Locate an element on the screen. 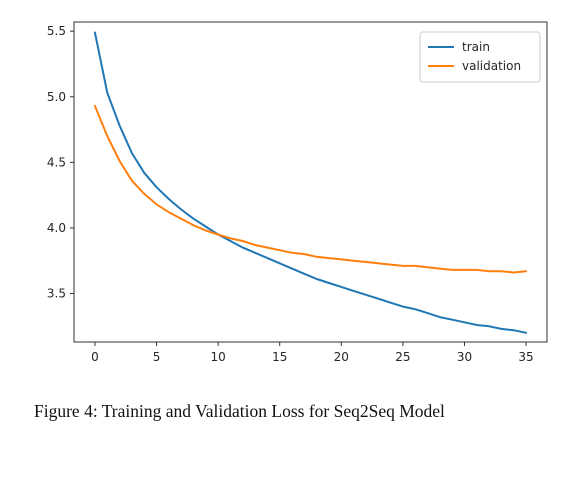 Image resolution: width=588 pixels, height=480 pixels. x-tick-label: 25 is located at coordinates (402, 357).